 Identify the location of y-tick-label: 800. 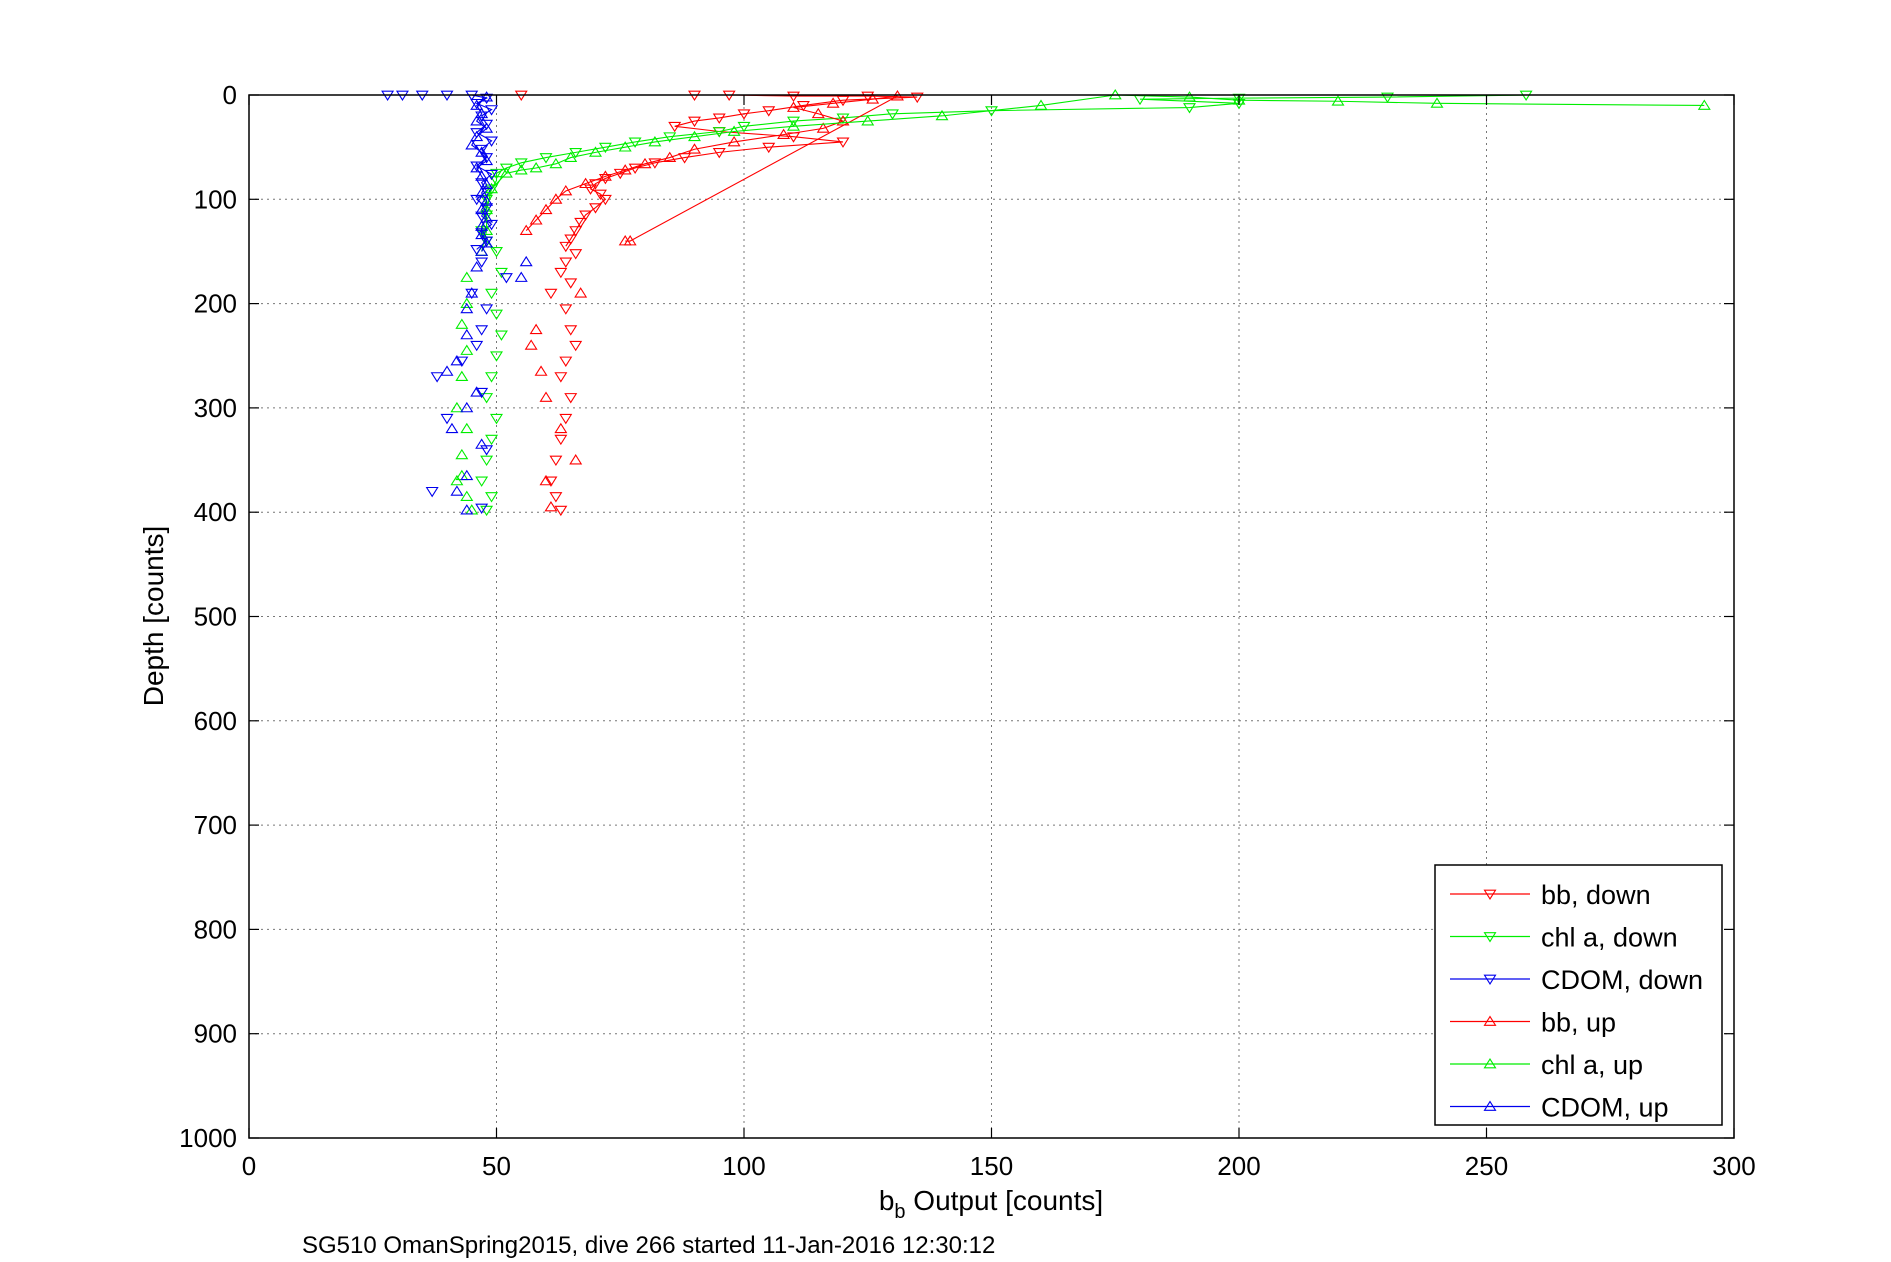
(215, 929).